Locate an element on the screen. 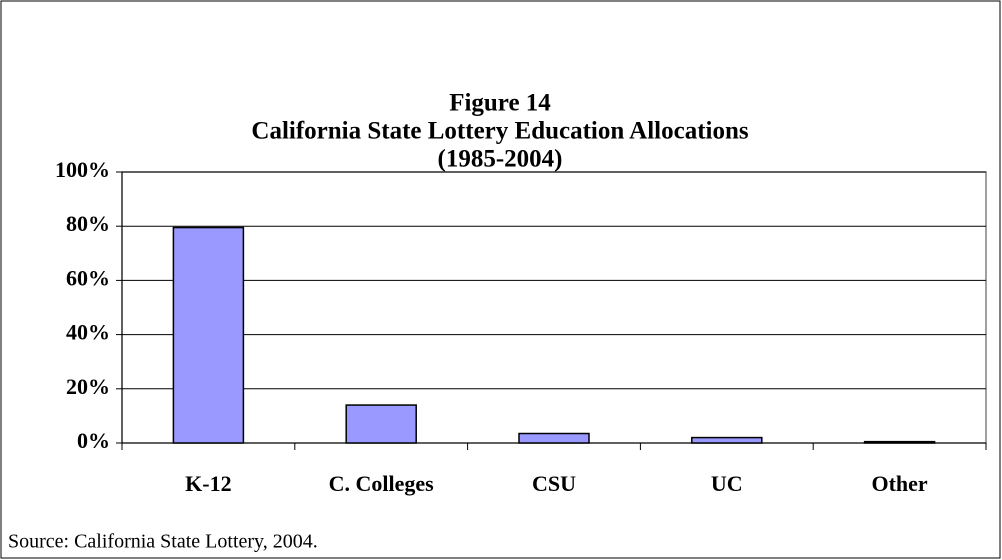  x-tick-label: C. Colleges is located at coordinates (382, 483).